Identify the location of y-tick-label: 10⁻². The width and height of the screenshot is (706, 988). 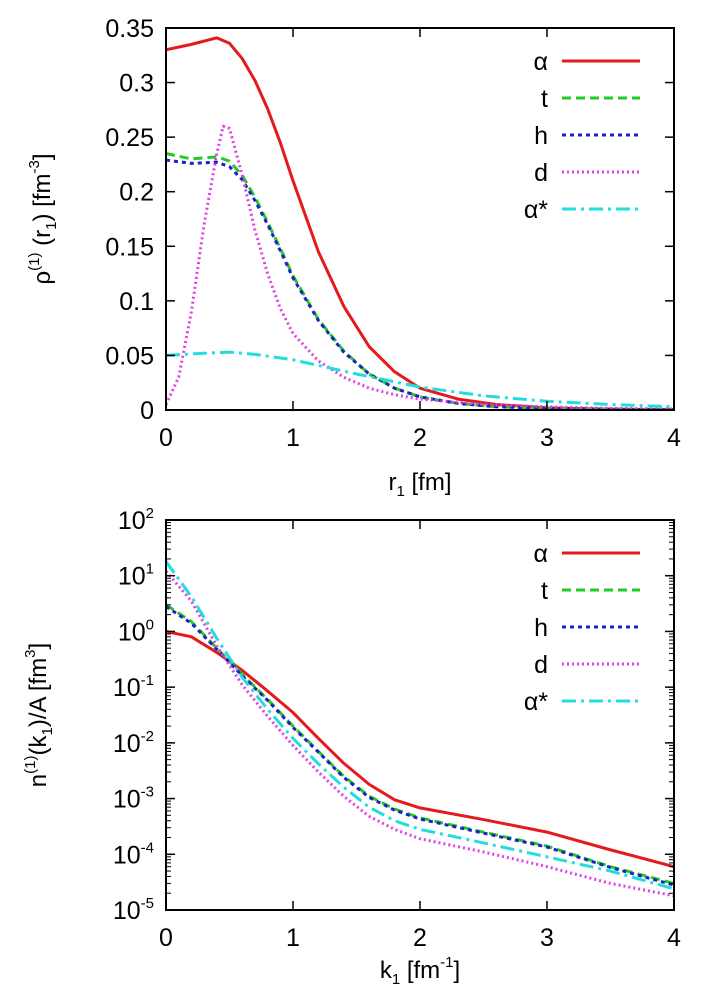
(133, 743).